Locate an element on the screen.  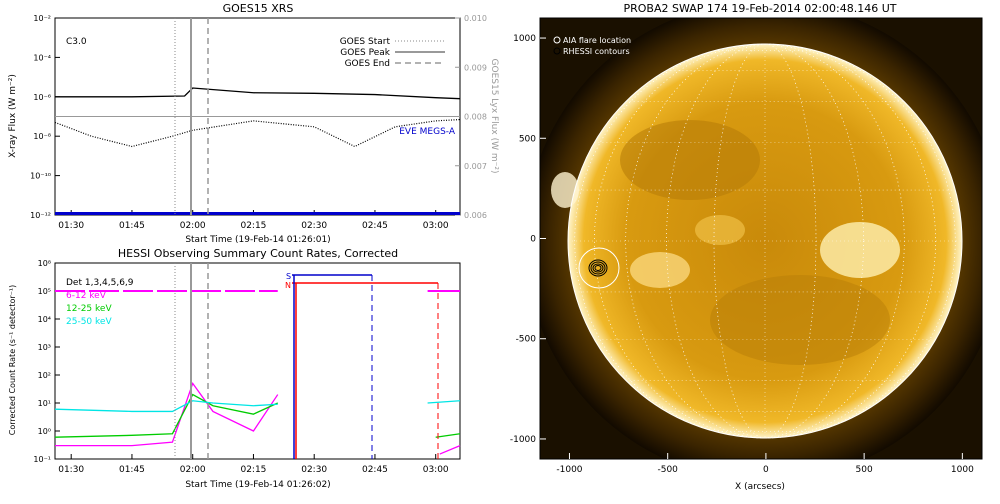
swap-x-tick-label: 0 is located at coordinates (766, 470).